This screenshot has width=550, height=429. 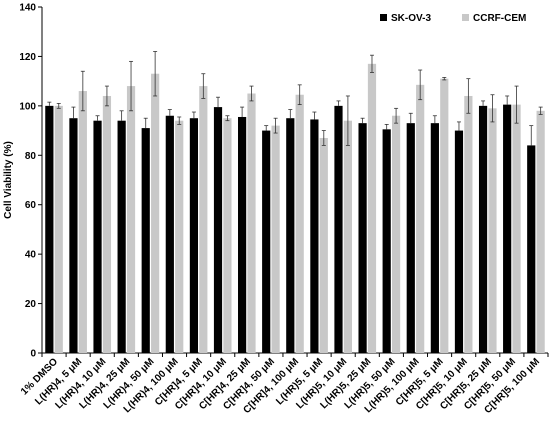 What do you see at coordinates (33, 354) in the screenshot?
I see `y-tick-label: 0` at bounding box center [33, 354].